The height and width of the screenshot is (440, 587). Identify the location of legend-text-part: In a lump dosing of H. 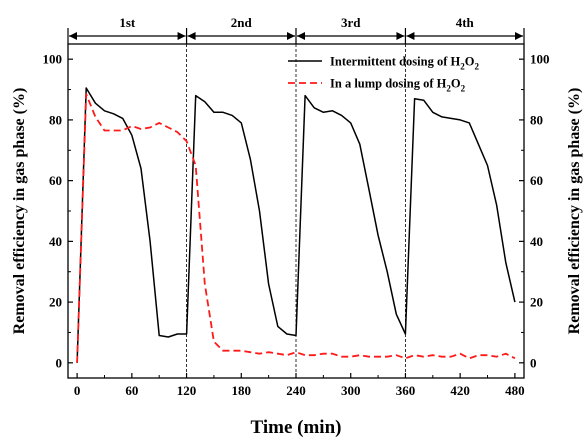
(388, 84).